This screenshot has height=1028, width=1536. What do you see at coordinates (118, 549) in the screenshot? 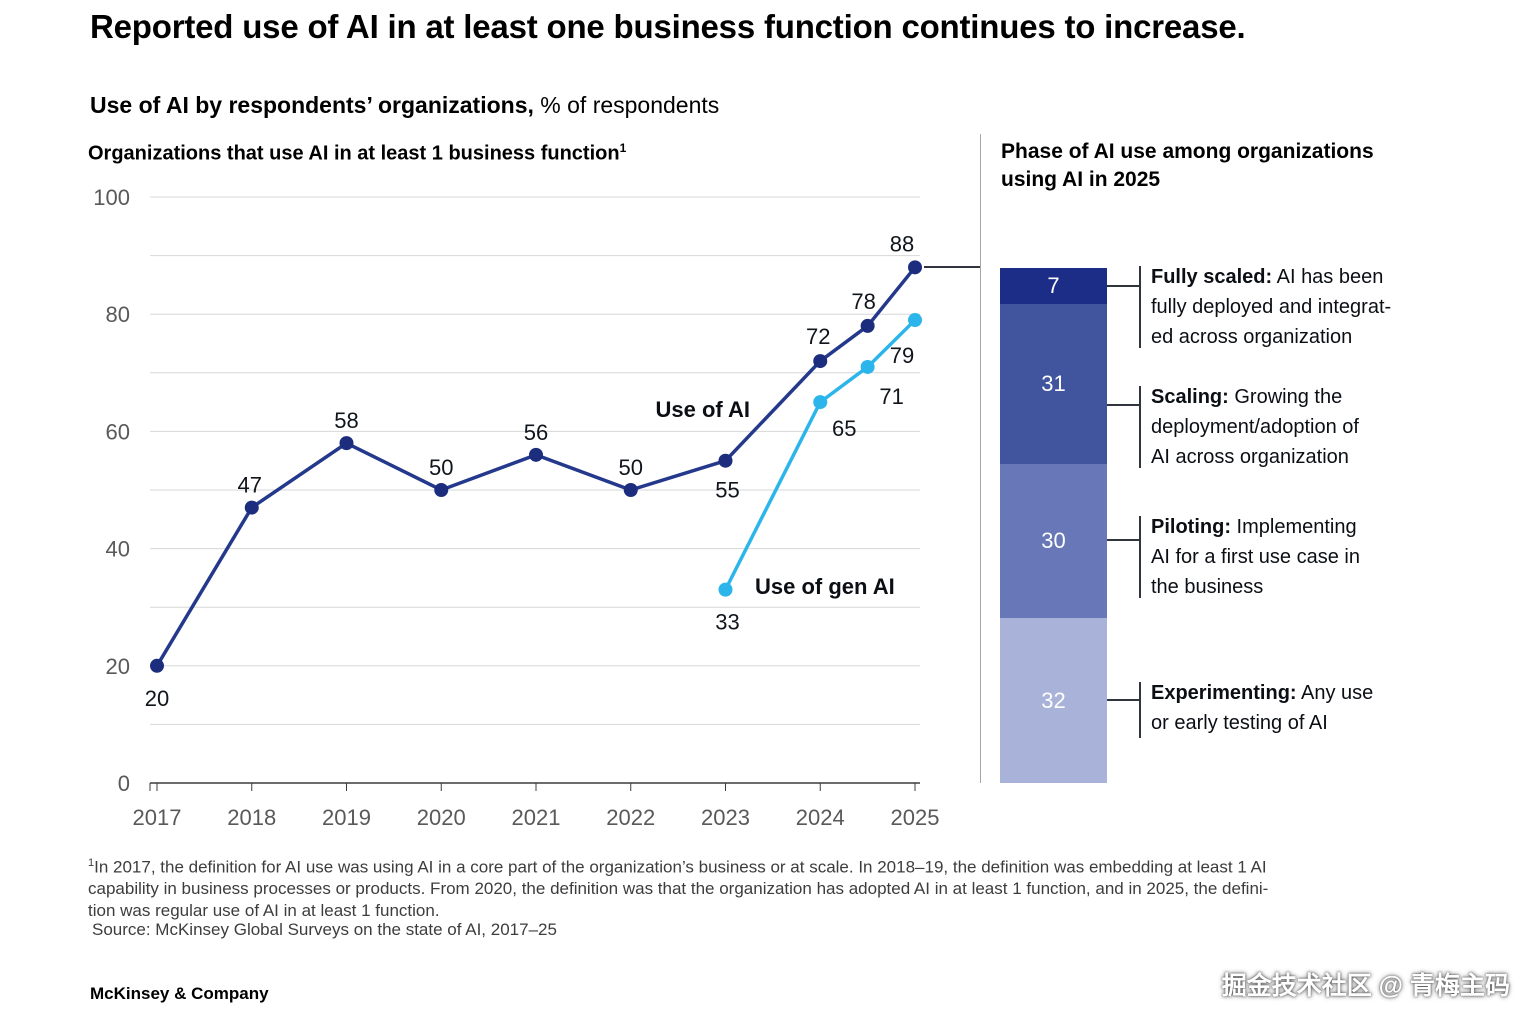
I see `y-axis-label: 40` at bounding box center [118, 549].